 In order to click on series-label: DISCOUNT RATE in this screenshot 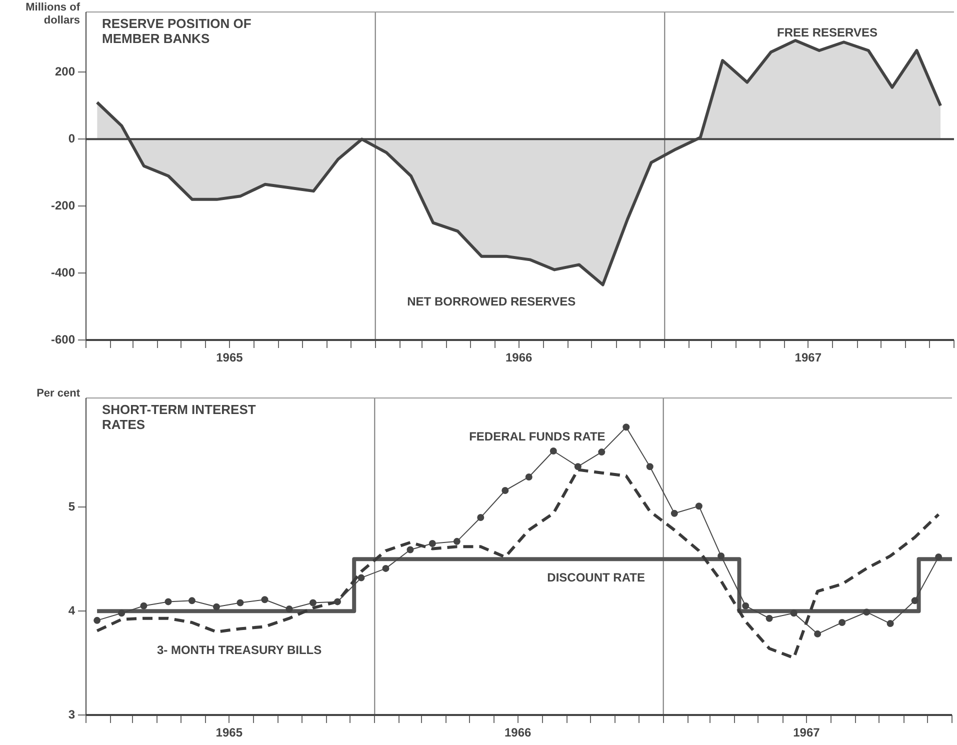, I will do `click(596, 577)`.